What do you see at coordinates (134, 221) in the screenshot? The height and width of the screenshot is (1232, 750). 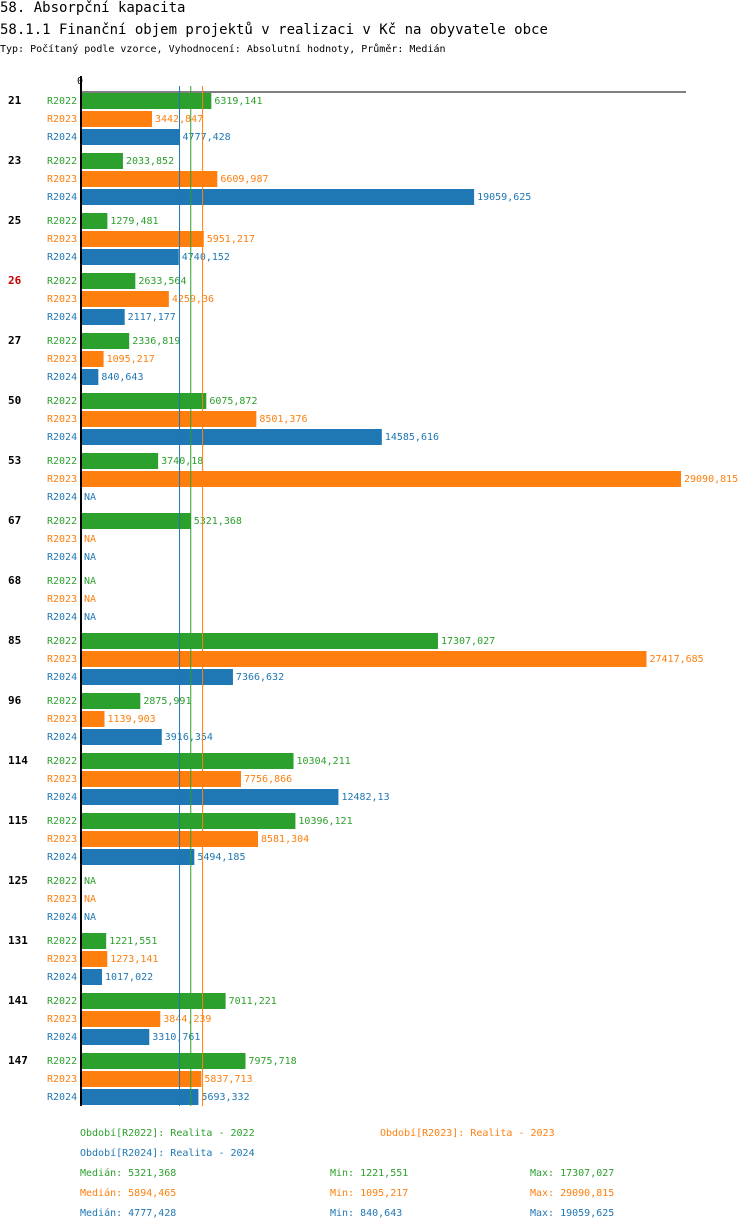 I see `data-label: 1279,481` at bounding box center [134, 221].